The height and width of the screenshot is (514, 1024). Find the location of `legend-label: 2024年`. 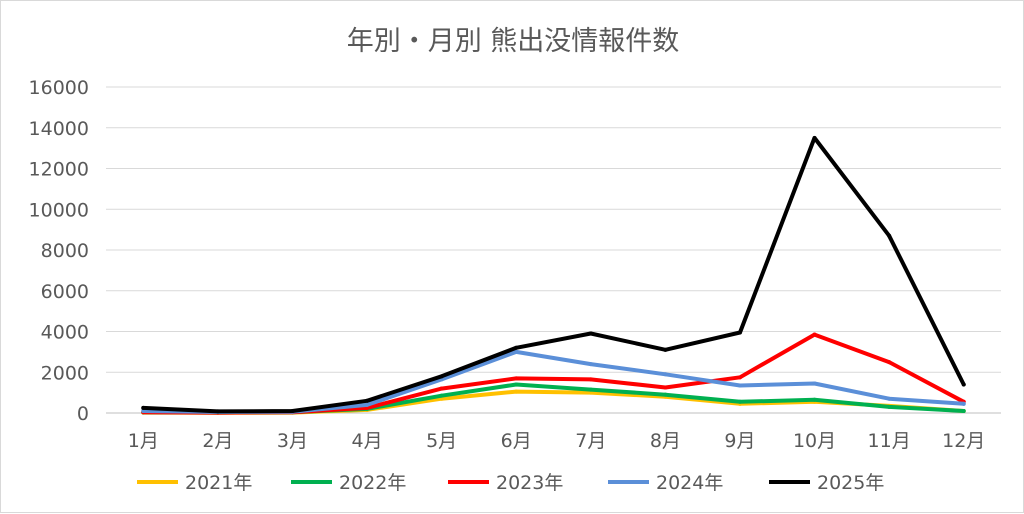

legend-label: 2024年 is located at coordinates (689, 483).